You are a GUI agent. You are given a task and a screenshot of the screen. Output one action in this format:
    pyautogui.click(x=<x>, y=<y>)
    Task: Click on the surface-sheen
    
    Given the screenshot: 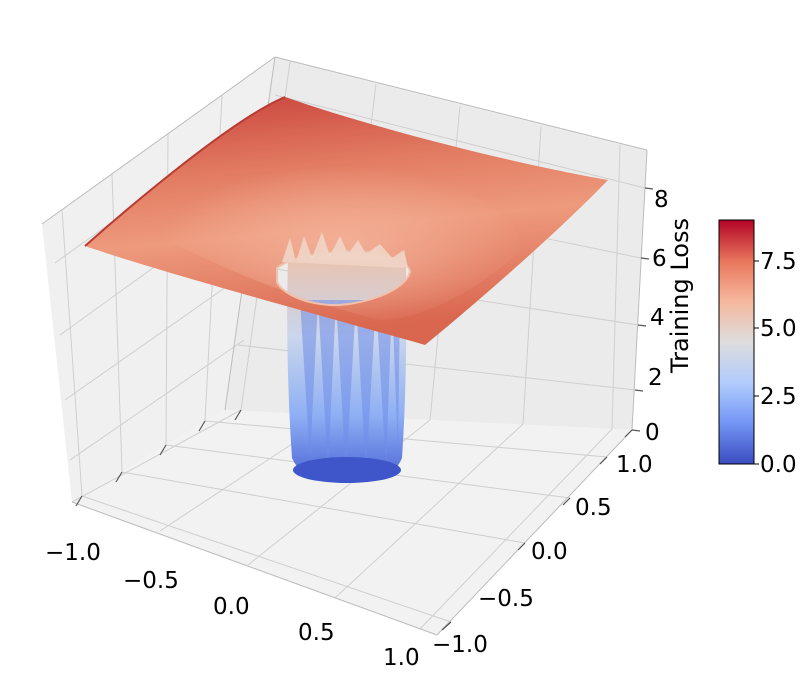 What is the action you would take?
    pyautogui.click(x=335, y=238)
    